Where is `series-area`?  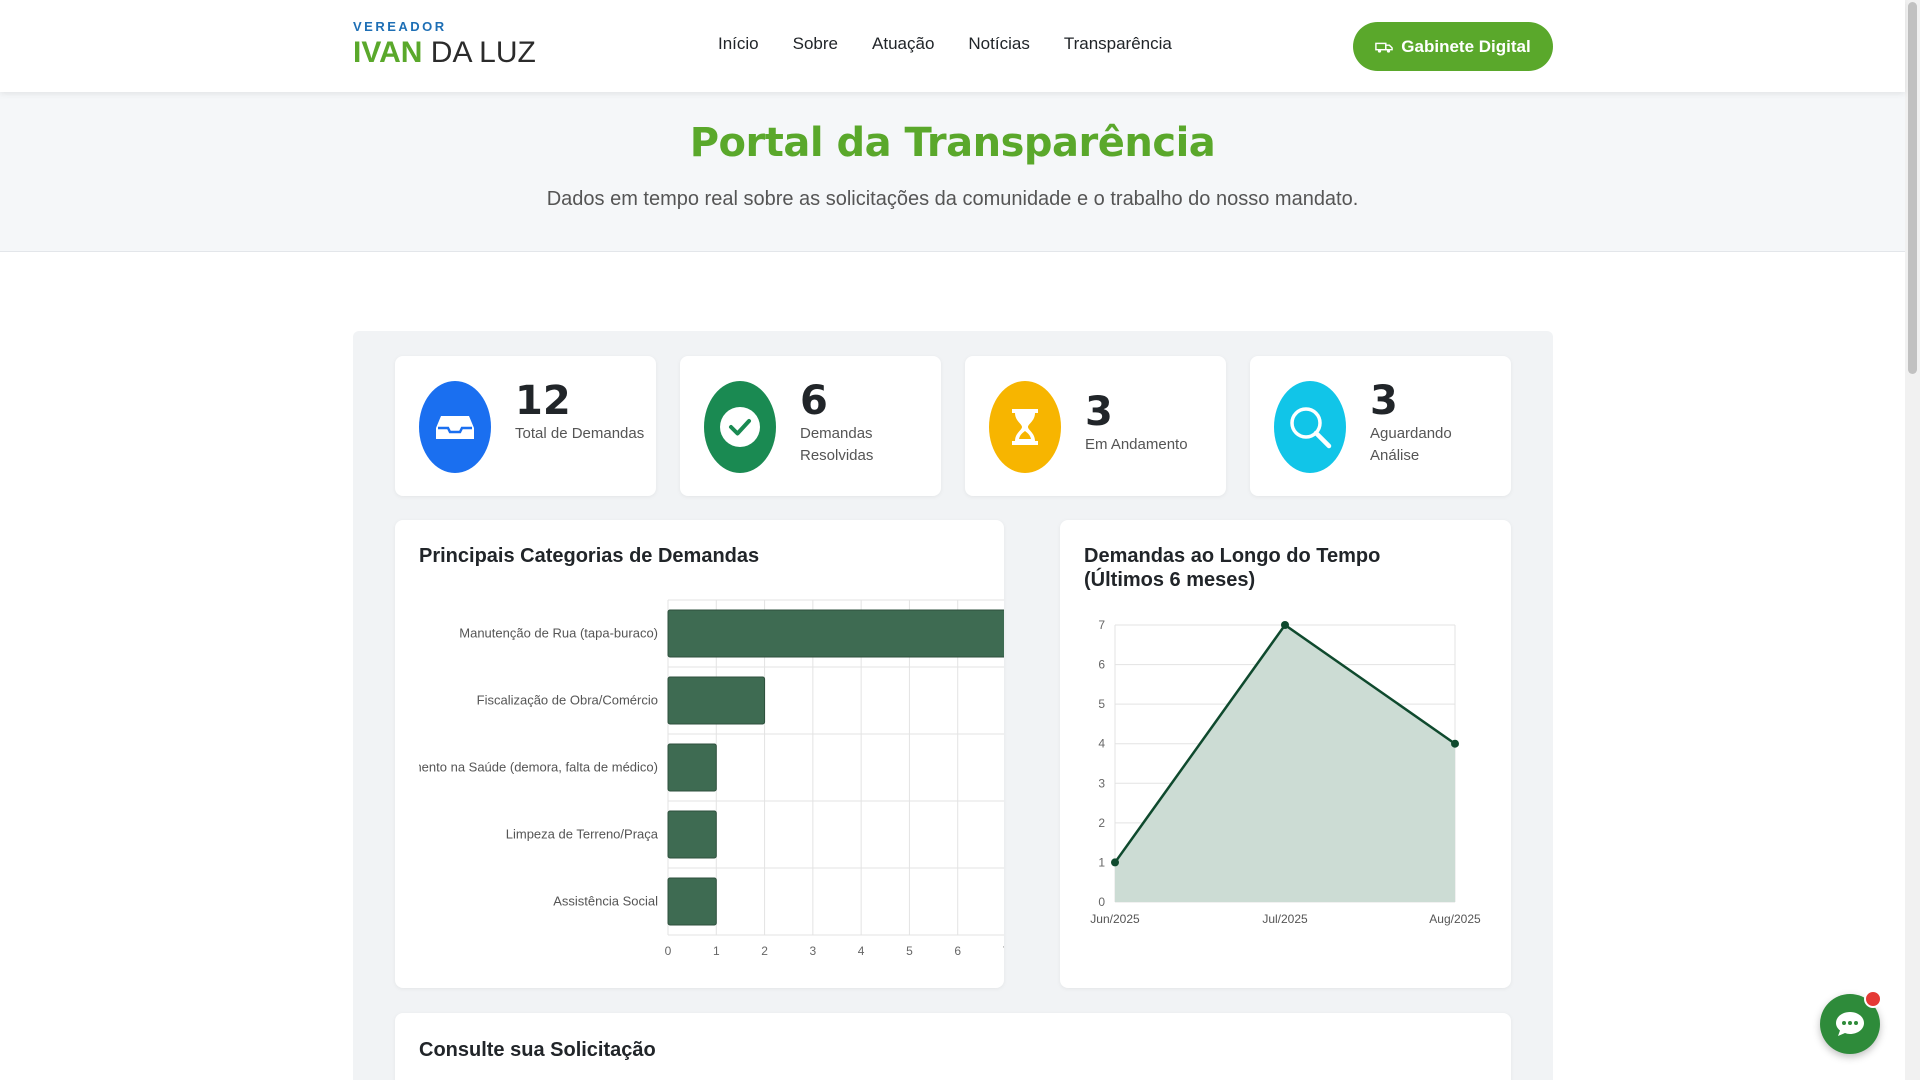 series-area is located at coordinates (1285, 763).